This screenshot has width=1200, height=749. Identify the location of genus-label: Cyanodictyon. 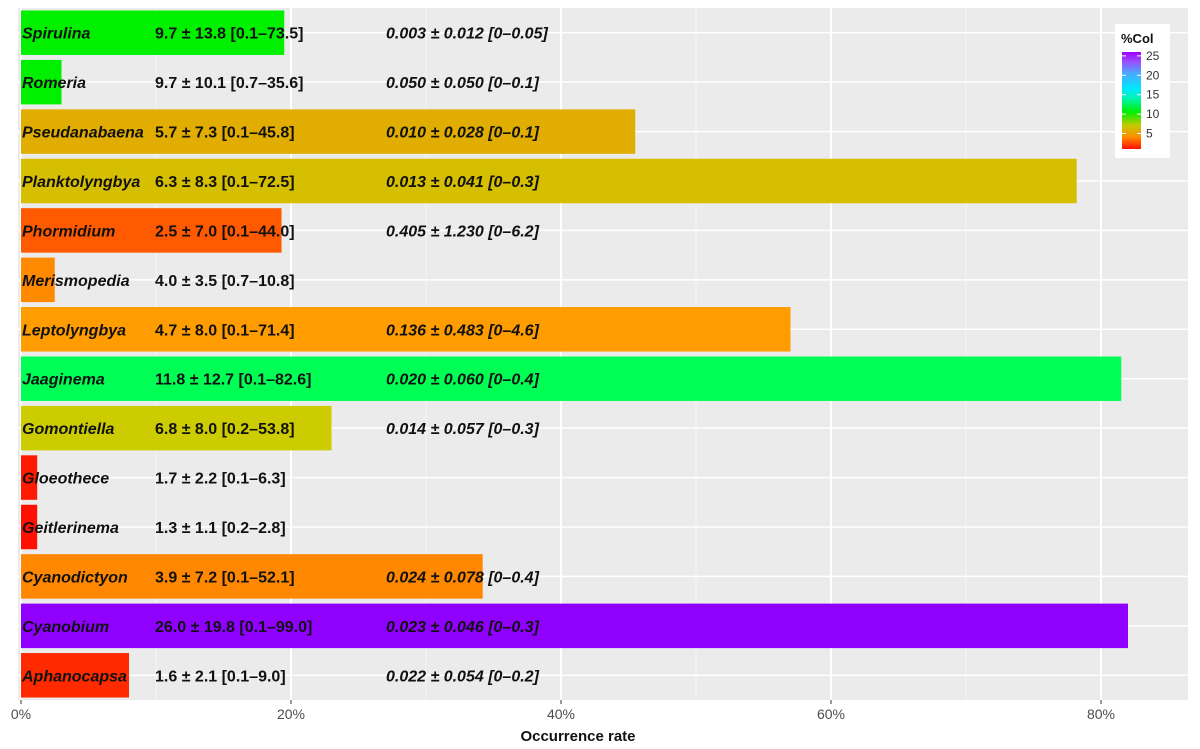
(75, 577).